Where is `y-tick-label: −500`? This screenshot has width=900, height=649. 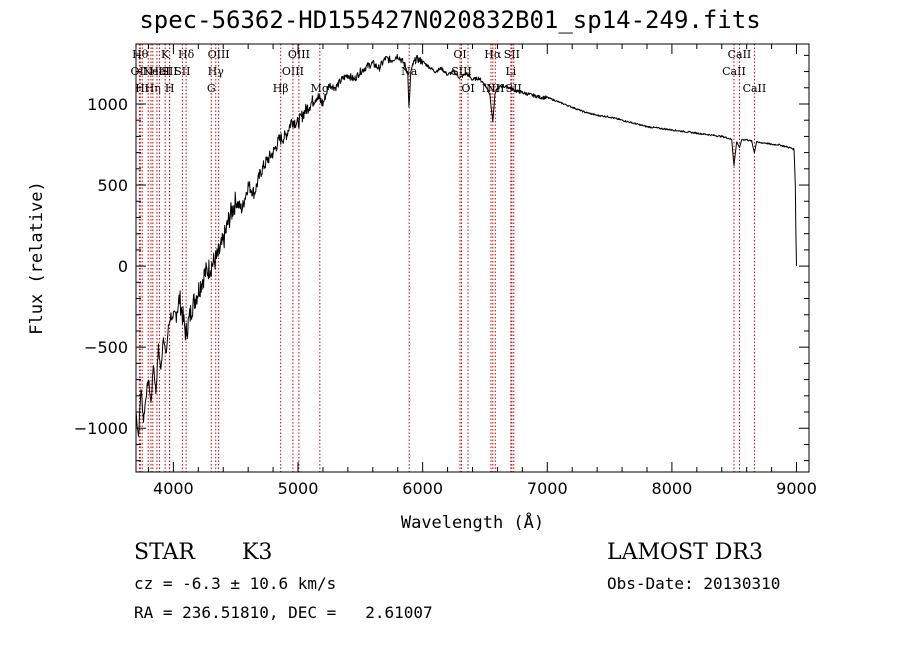 y-tick-label: −500 is located at coordinates (106, 347).